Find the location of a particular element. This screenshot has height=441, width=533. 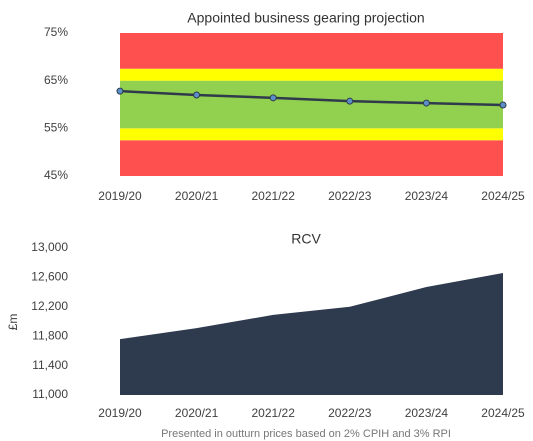

y-tick-label: 13,000 is located at coordinates (49, 247).